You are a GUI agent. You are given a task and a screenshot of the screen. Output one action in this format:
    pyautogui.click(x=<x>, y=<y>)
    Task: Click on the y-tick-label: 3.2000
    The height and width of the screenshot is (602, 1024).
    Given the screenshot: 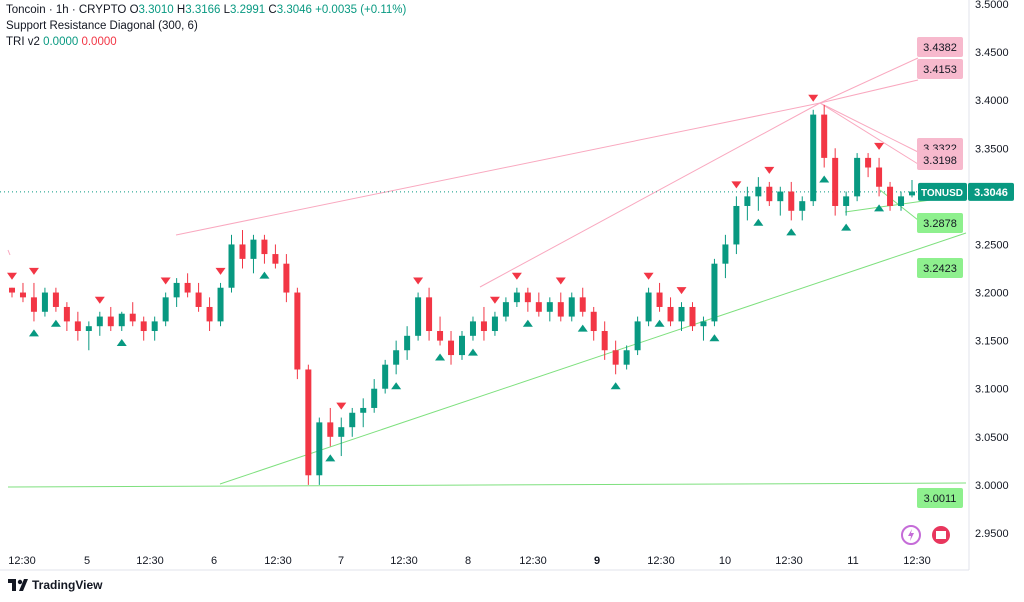 What is the action you would take?
    pyautogui.click(x=992, y=294)
    